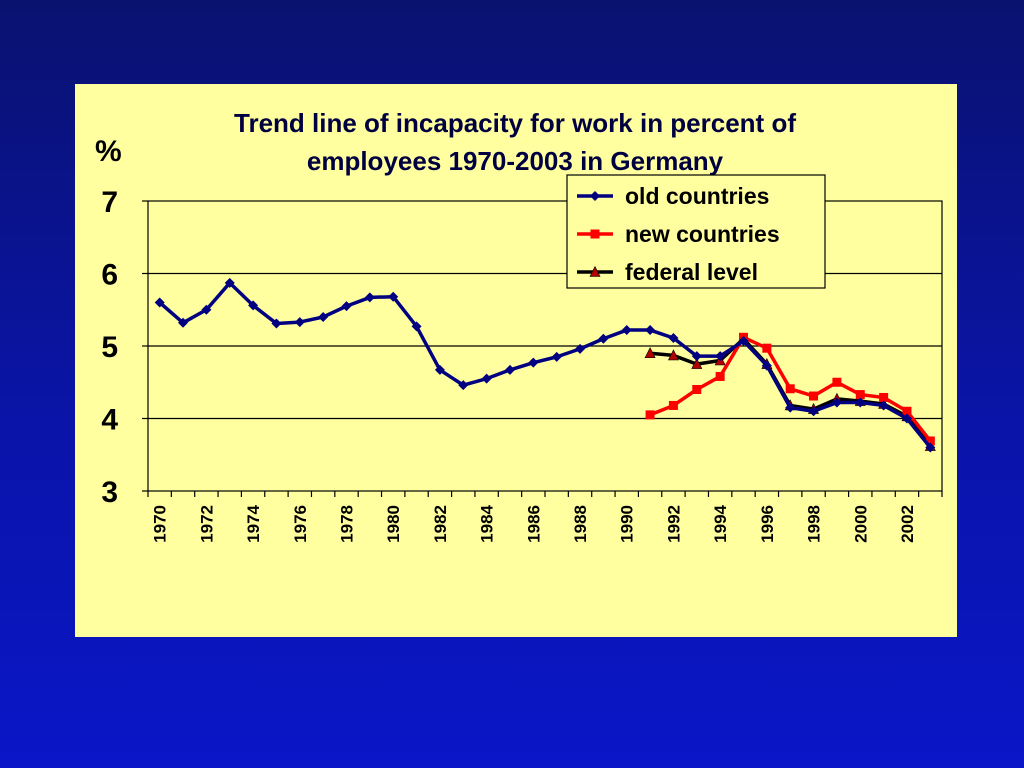  What do you see at coordinates (533, 524) in the screenshot?
I see `x-tick-label: 1986` at bounding box center [533, 524].